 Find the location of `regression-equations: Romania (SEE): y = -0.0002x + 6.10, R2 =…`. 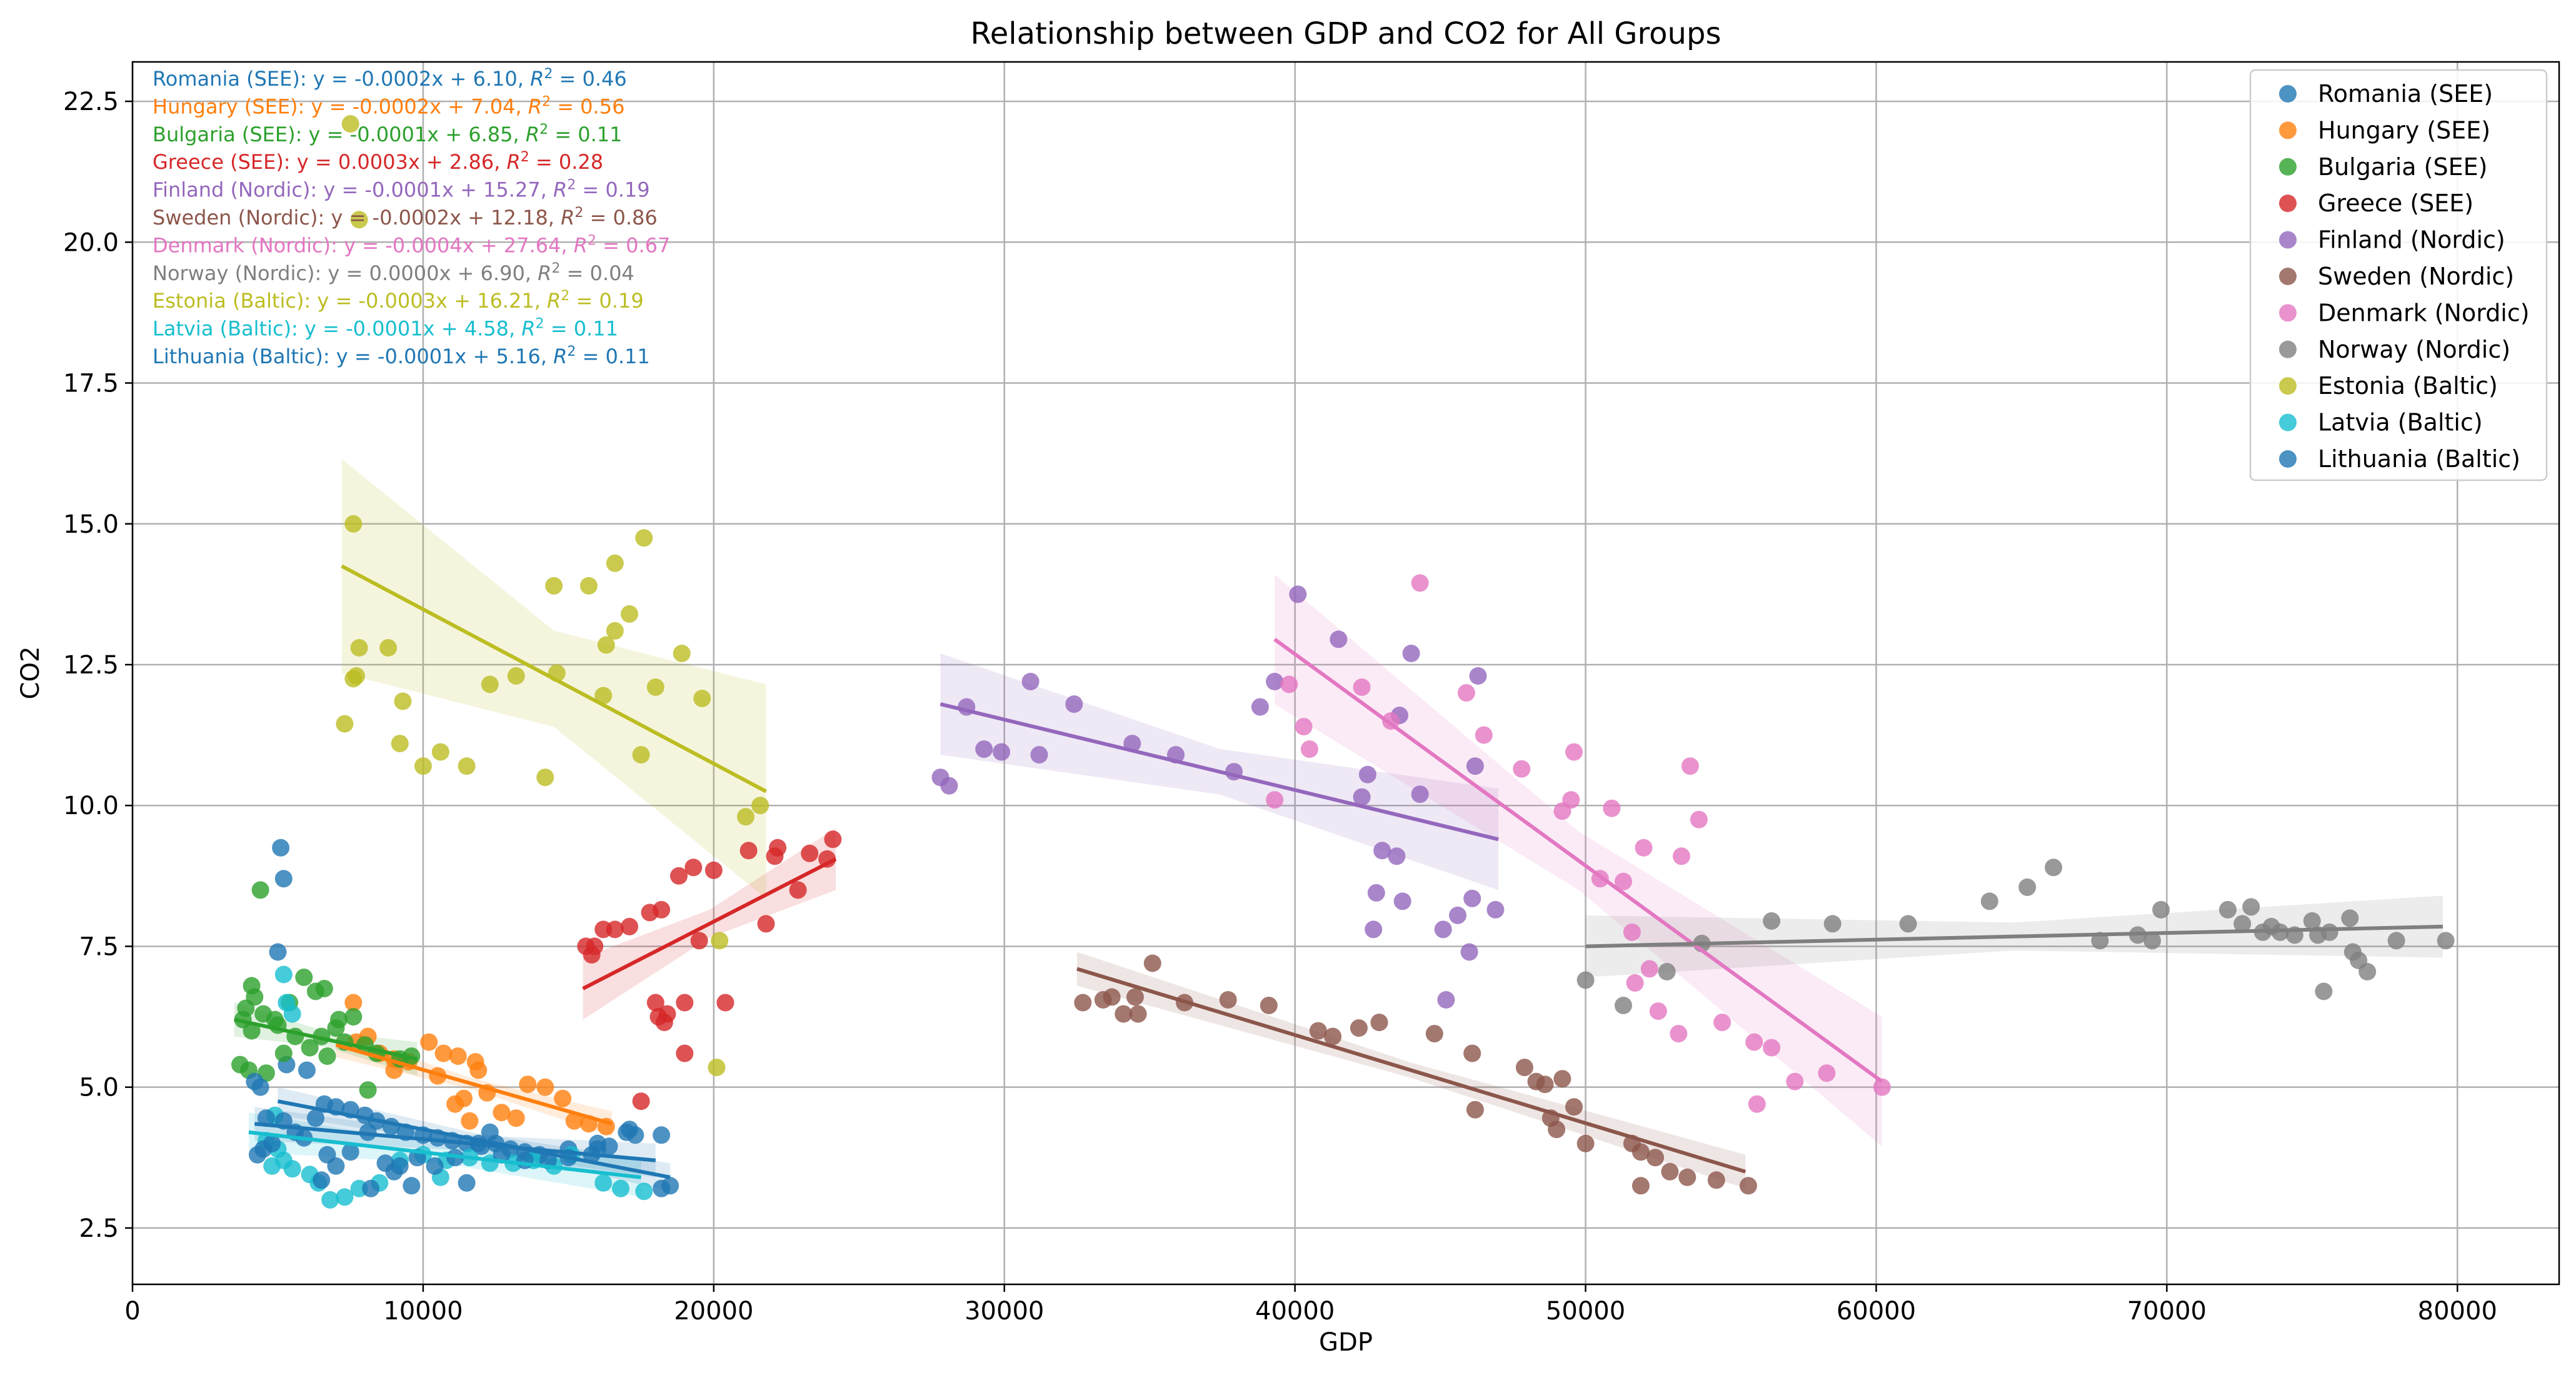

regression-equations: Romania (SEE): y = -0.0002x + 6.10, R2 =… is located at coordinates (411, 217).